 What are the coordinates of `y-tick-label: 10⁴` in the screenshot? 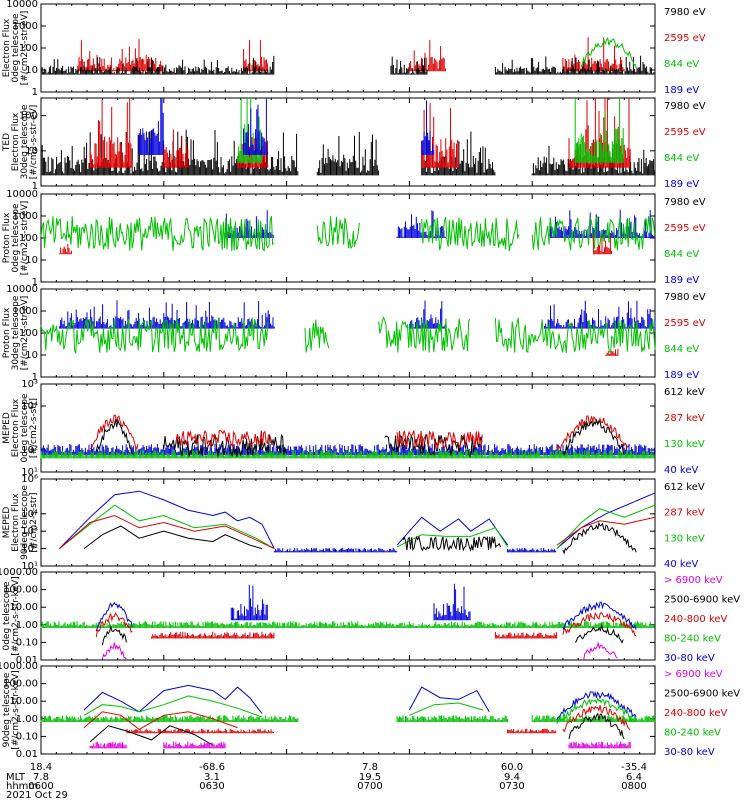 It's located at (29, 514).